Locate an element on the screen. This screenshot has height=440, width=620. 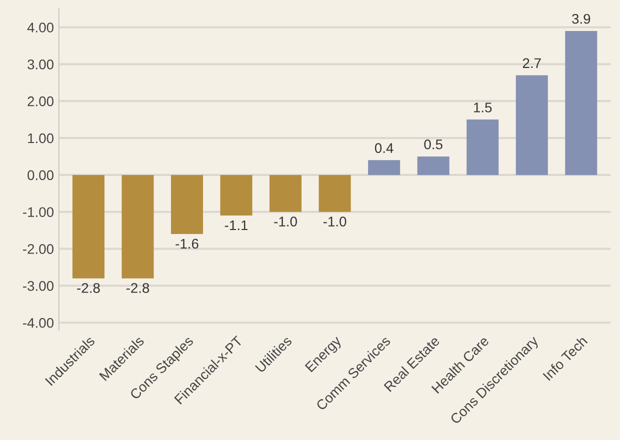
y-tick-label: 0.00 is located at coordinates (41, 175).